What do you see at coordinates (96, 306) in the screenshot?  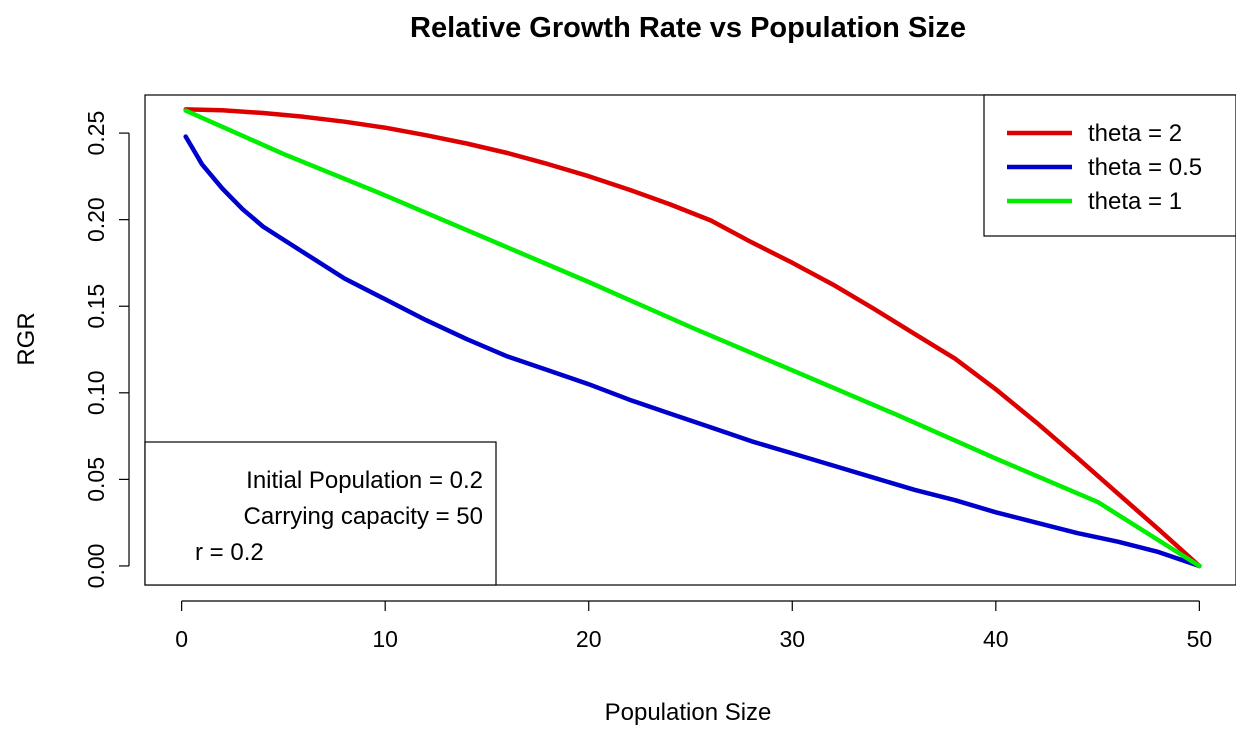 I see `y-tick-label-3: 0.15` at bounding box center [96, 306].